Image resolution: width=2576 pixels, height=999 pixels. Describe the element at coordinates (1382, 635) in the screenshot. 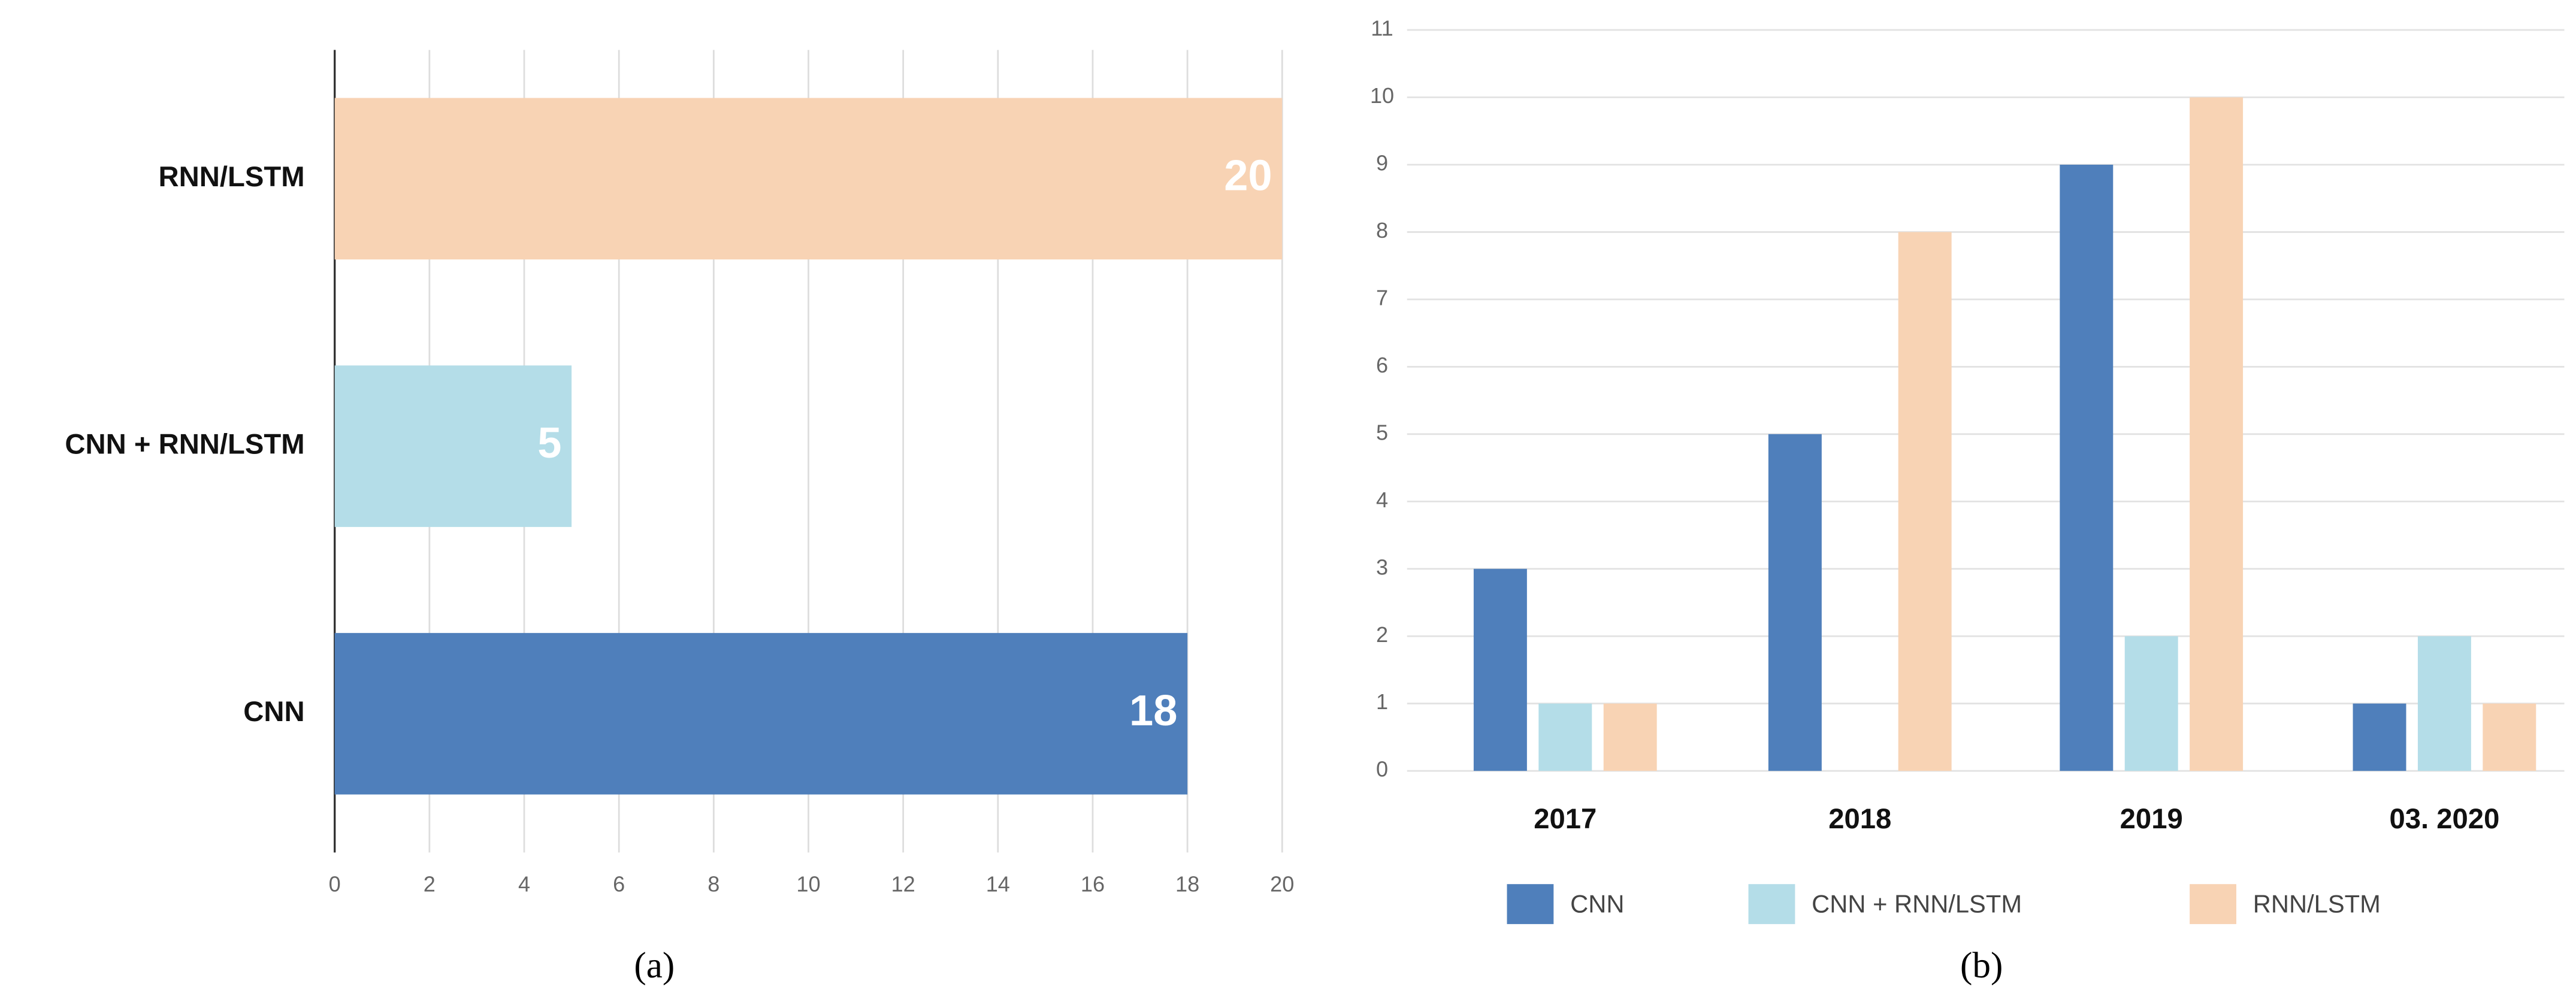

I see `y-tick-label: 2` at that location.